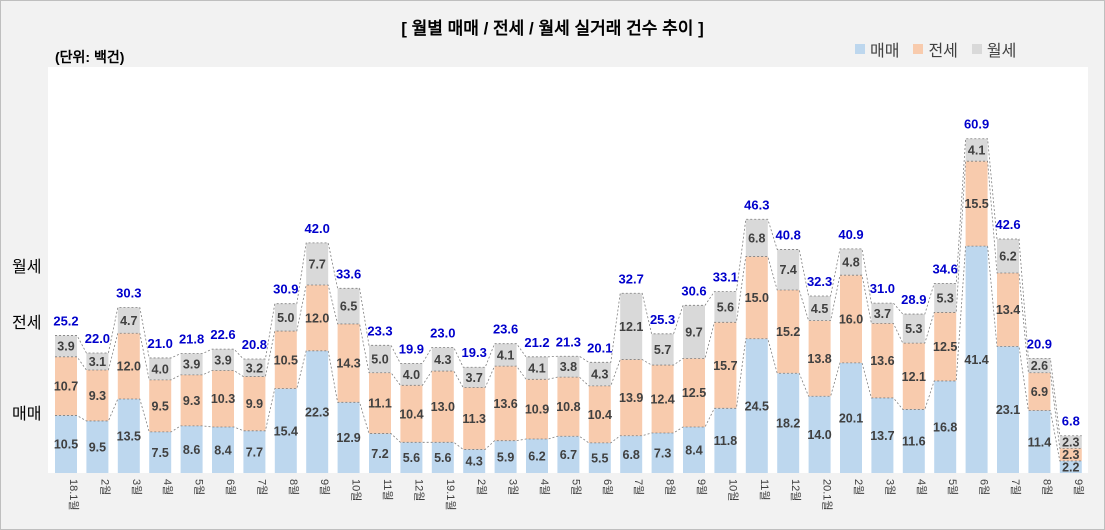  Describe the element at coordinates (348, 307) in the screenshot. I see `data-label: 6.5` at that location.